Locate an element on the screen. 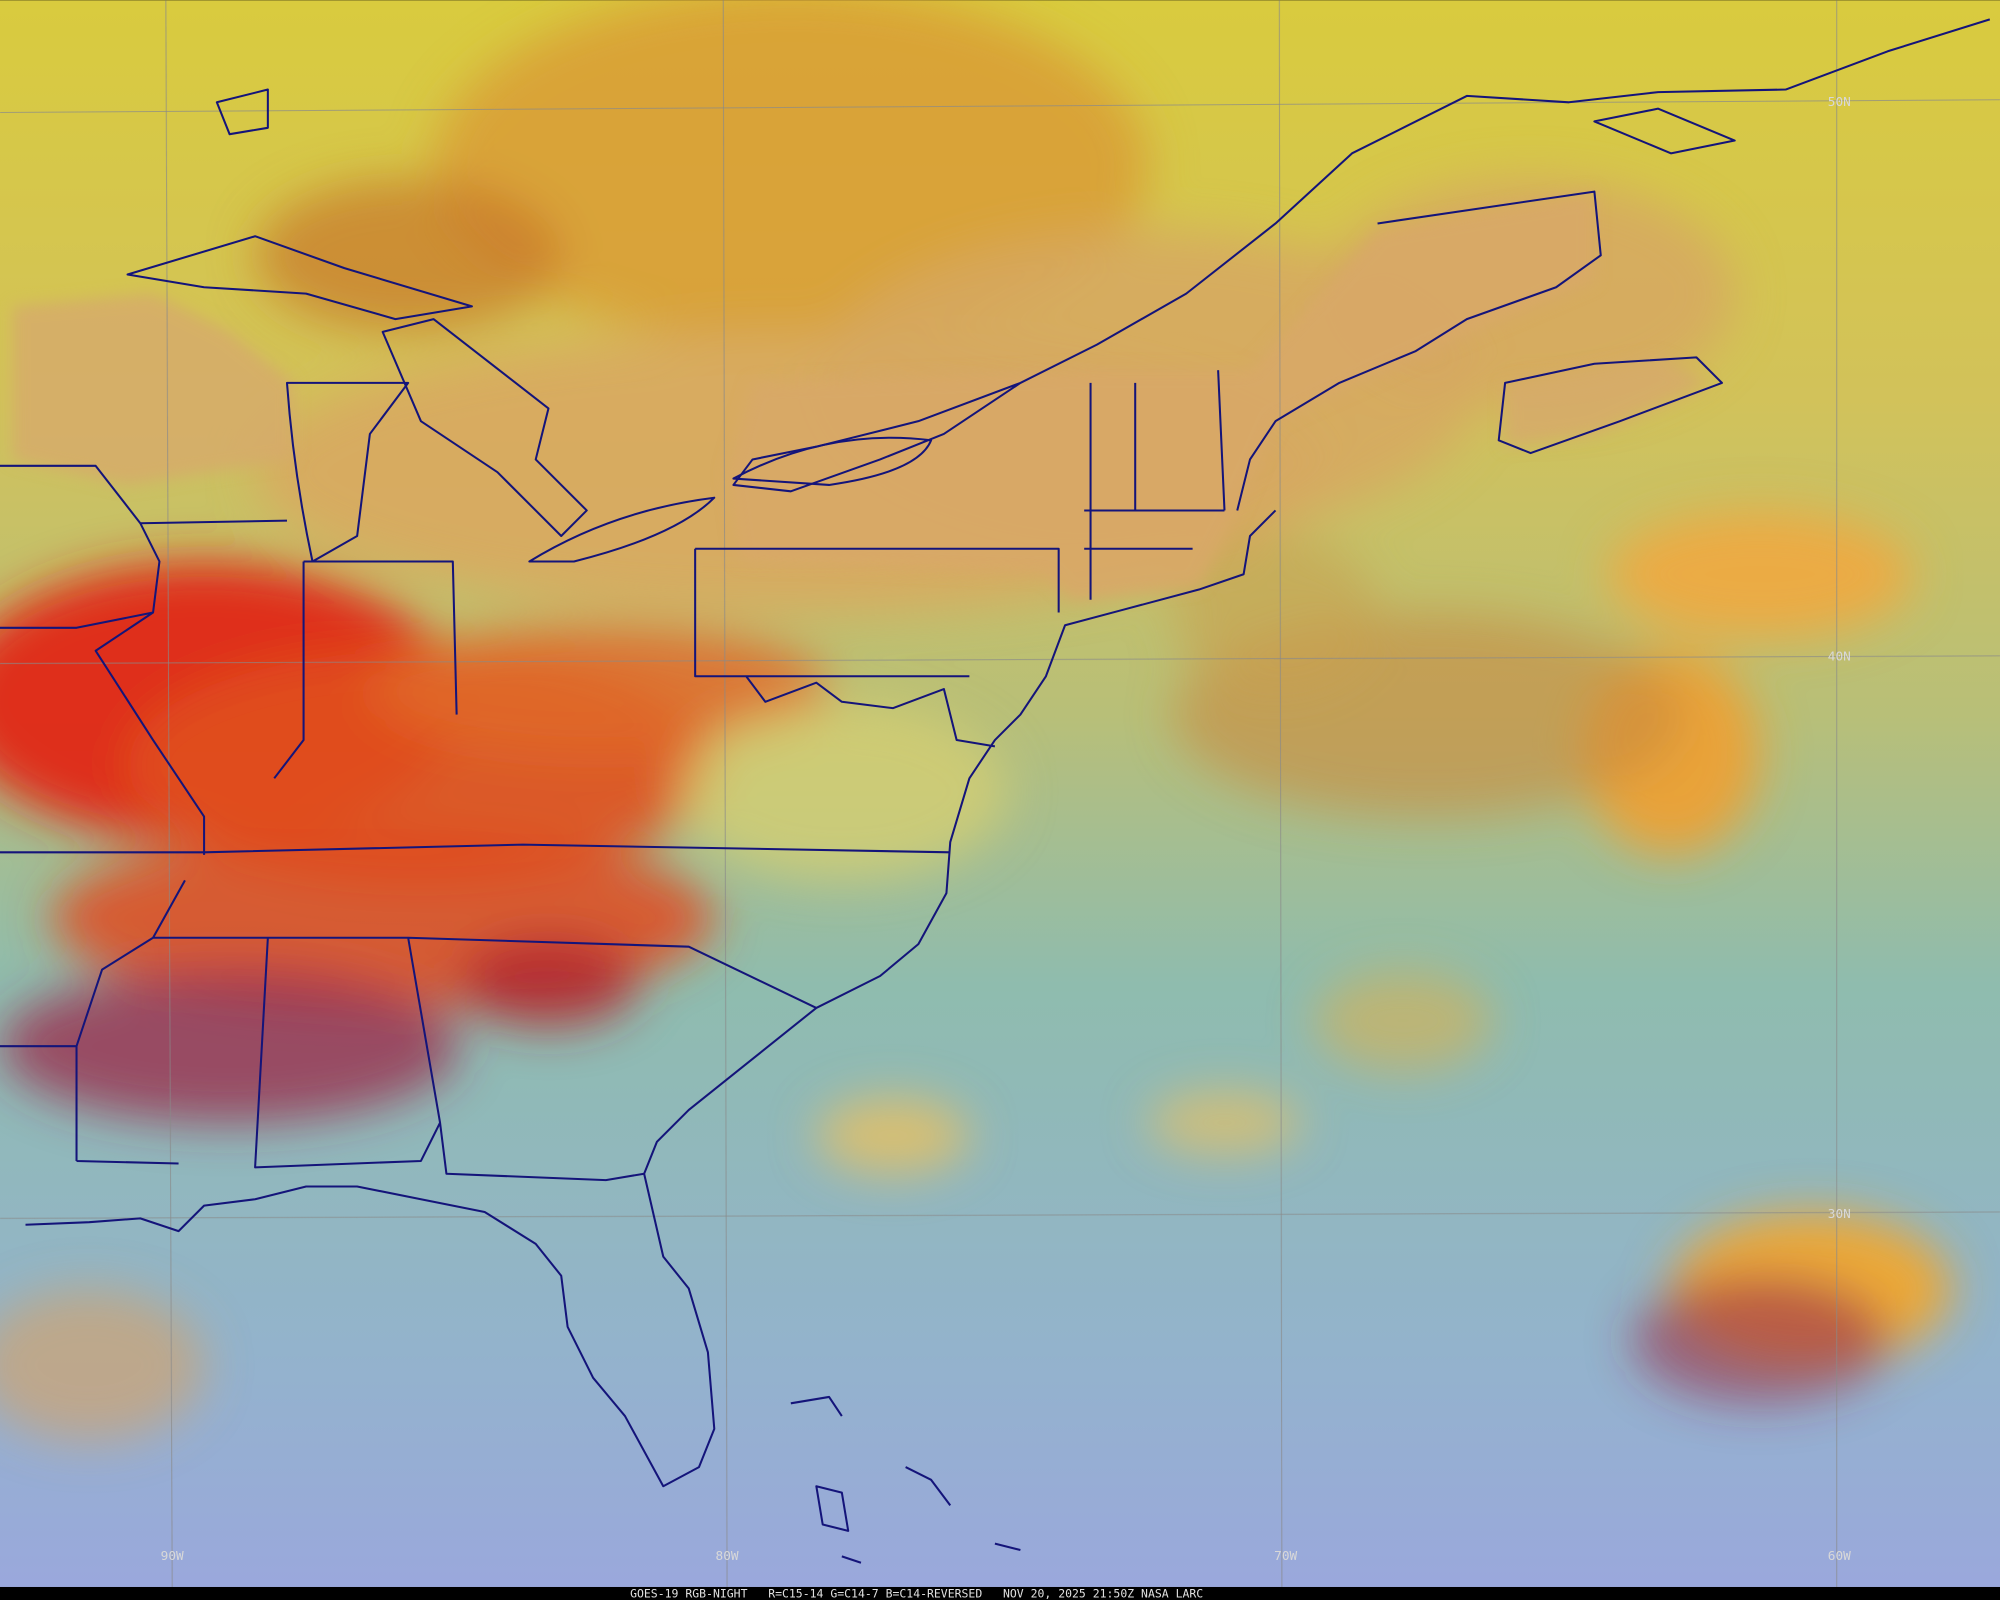 The width and height of the screenshot is (2000, 1600). lon-label: 90W is located at coordinates (172, 1556).